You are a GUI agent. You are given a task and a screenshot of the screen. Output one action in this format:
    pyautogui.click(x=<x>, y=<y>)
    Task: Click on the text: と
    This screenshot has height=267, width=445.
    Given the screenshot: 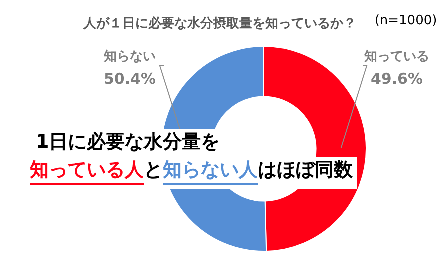 What is the action you would take?
    pyautogui.click(x=153, y=169)
    